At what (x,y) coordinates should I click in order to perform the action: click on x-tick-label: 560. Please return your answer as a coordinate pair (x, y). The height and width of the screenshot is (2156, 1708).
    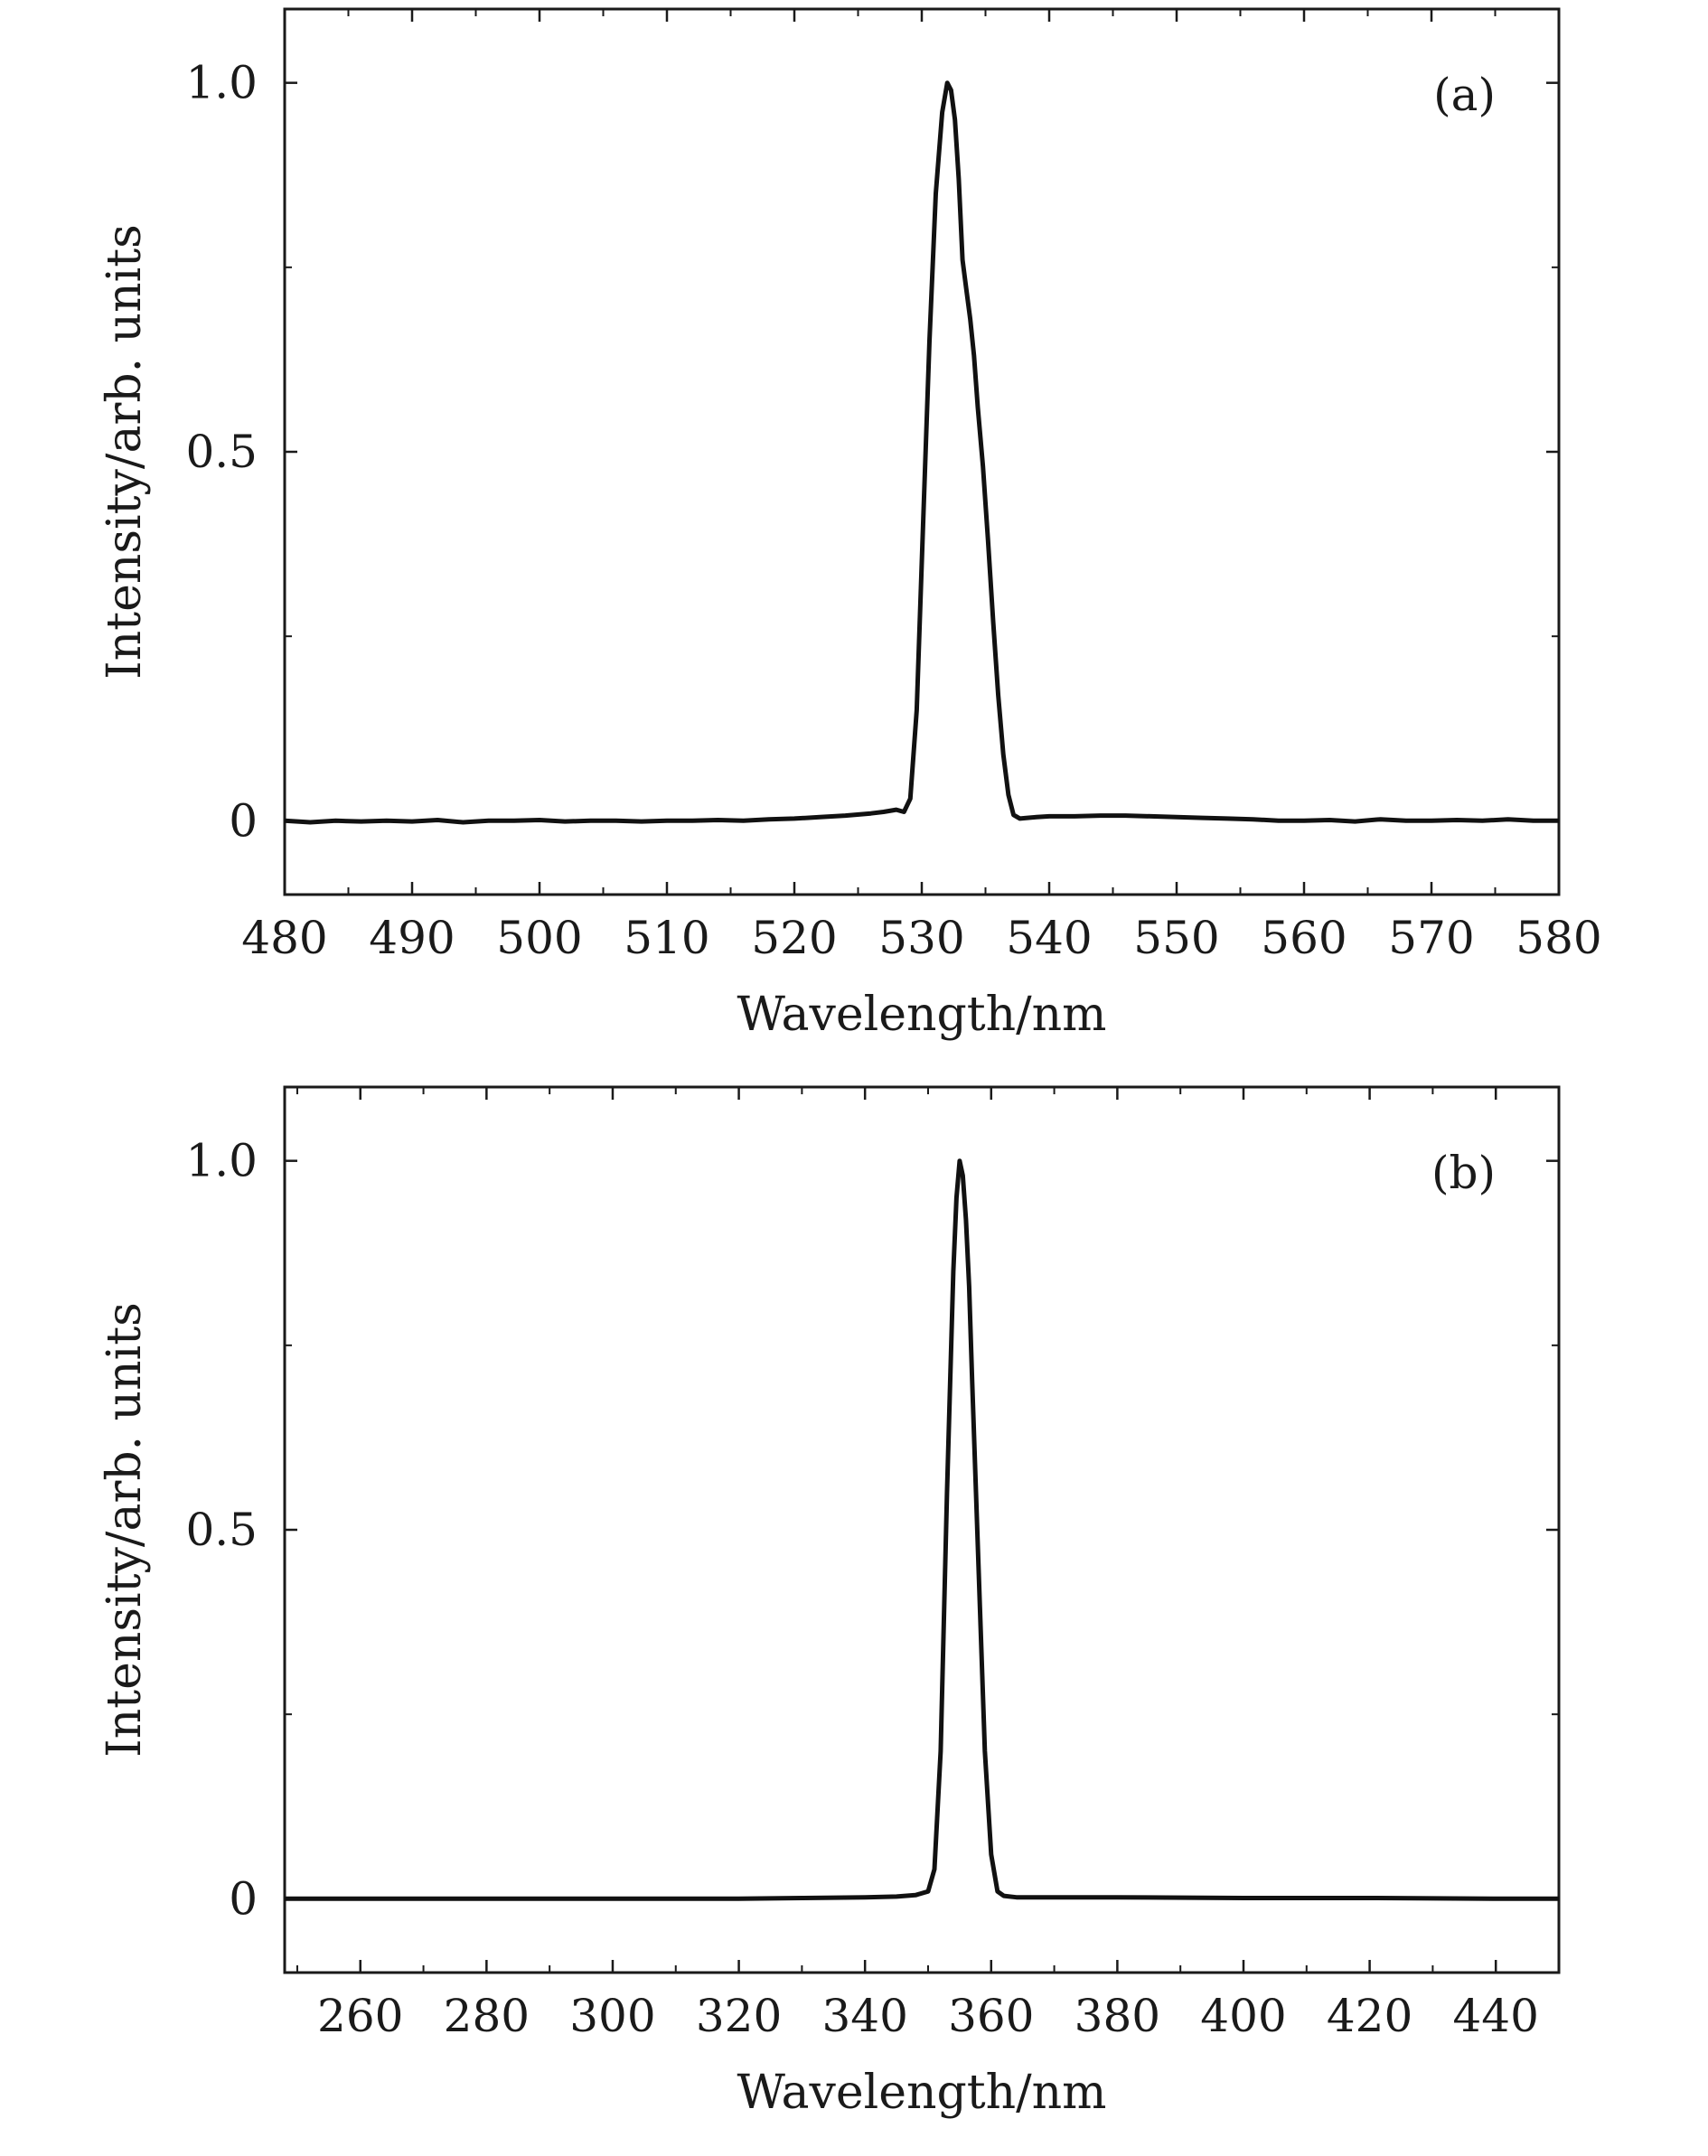
    Looking at the image, I should click on (1304, 938).